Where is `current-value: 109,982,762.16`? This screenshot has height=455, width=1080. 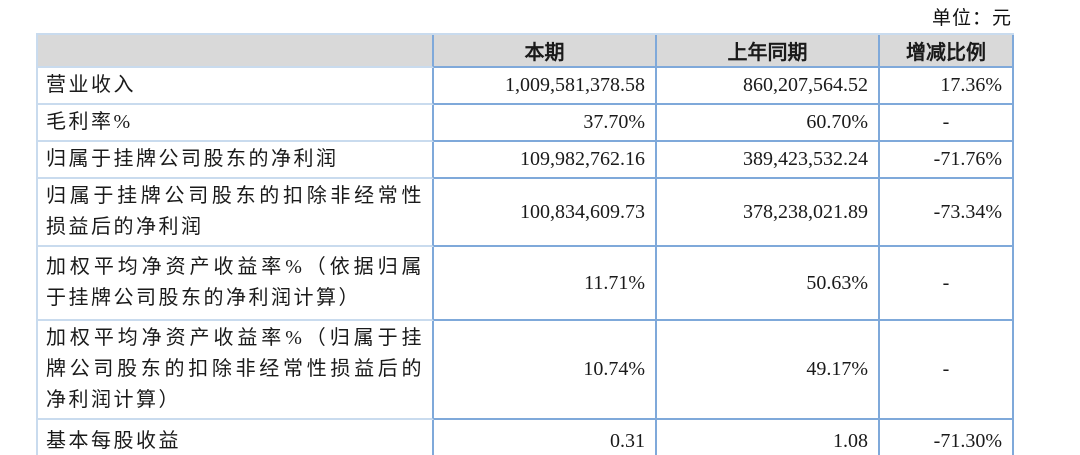
current-value: 109,982,762.16 is located at coordinates (545, 160).